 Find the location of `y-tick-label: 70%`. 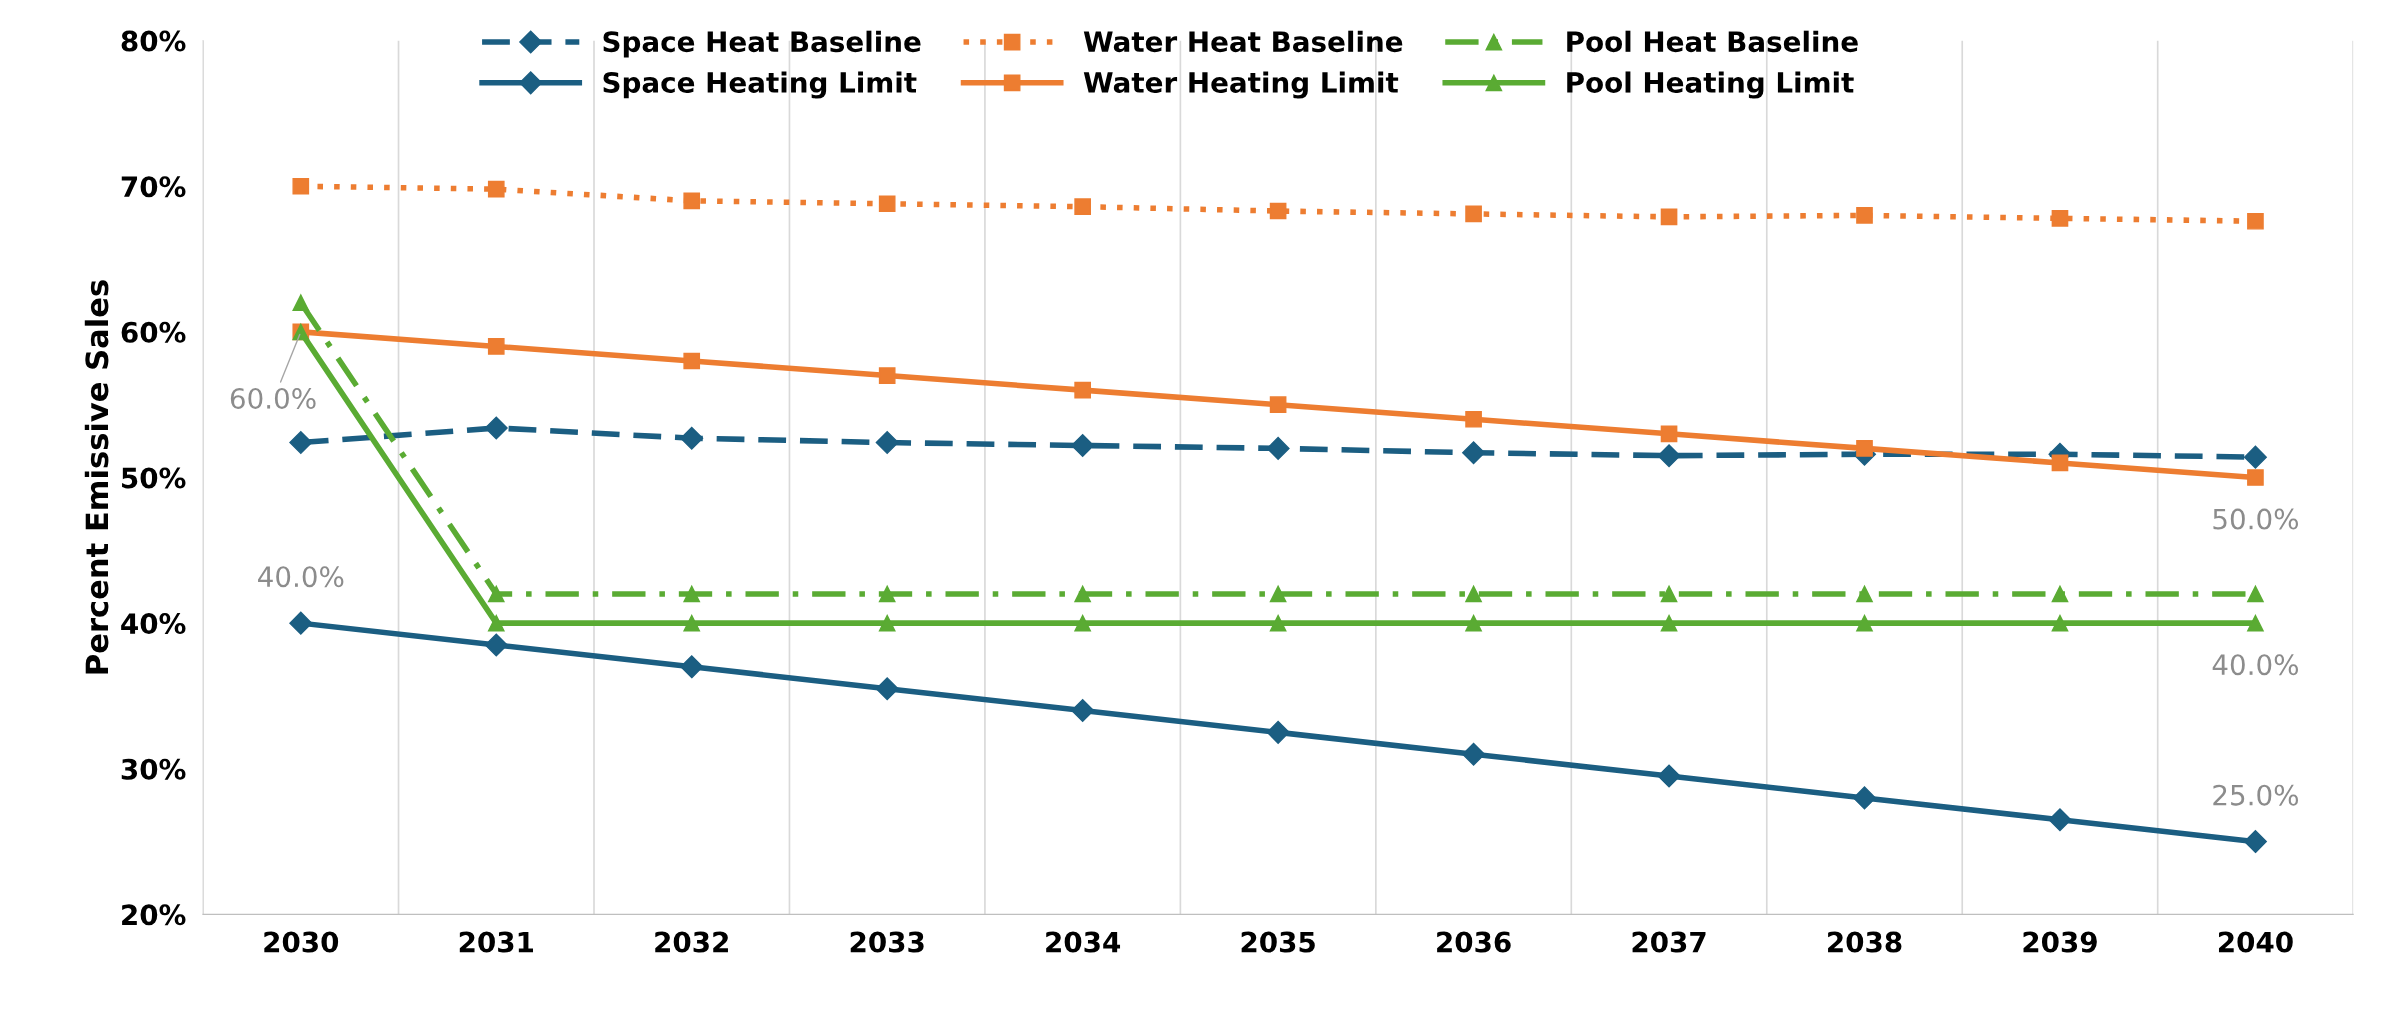

y-tick-label: 70% is located at coordinates (153, 187).